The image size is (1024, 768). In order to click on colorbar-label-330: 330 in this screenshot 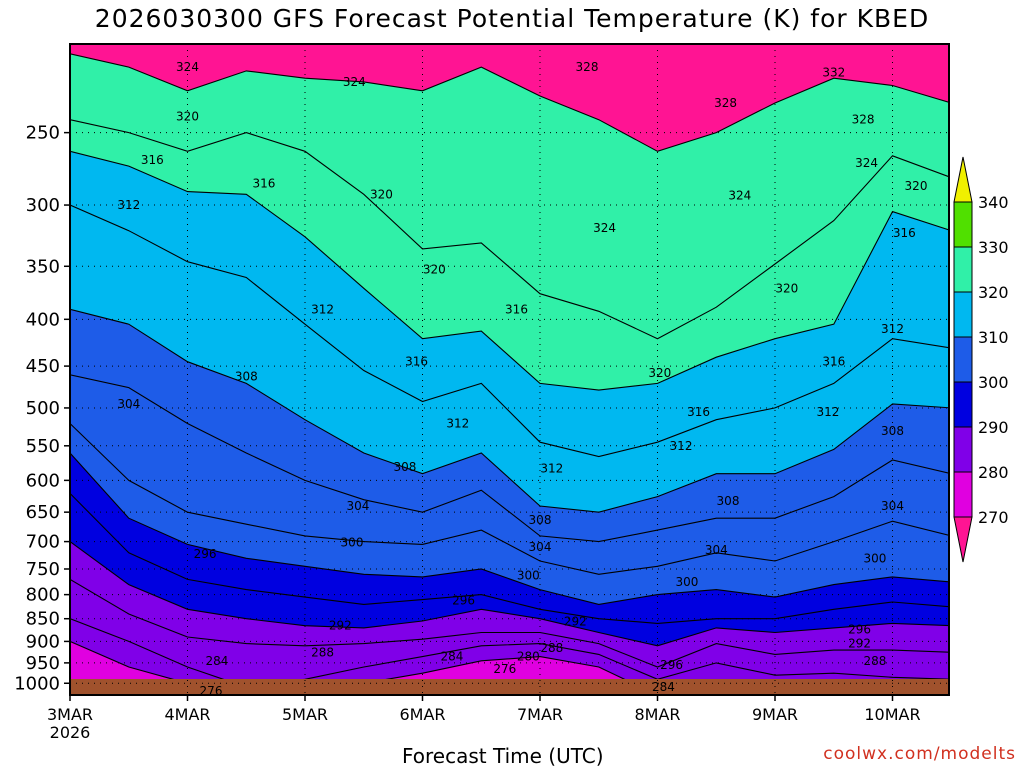, I will do `click(993, 247)`.